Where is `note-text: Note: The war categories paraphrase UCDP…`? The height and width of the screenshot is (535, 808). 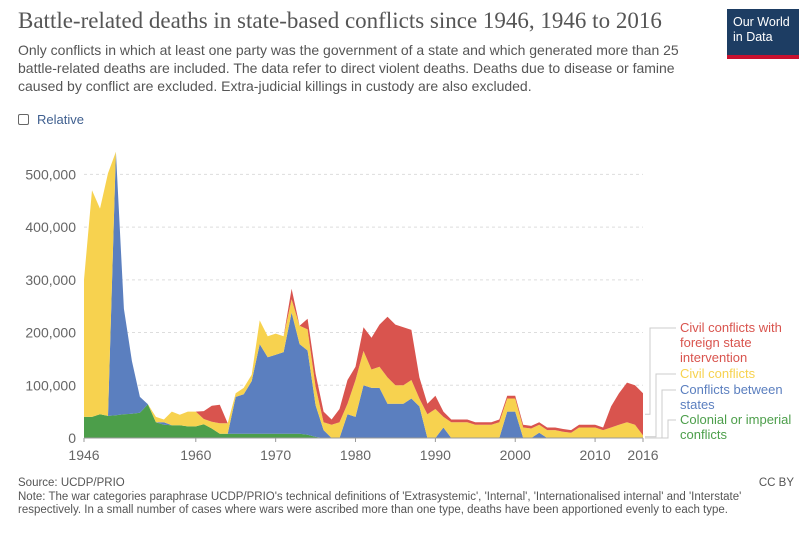 note-text: Note: The war categories paraphrase UCDP… is located at coordinates (380, 503).